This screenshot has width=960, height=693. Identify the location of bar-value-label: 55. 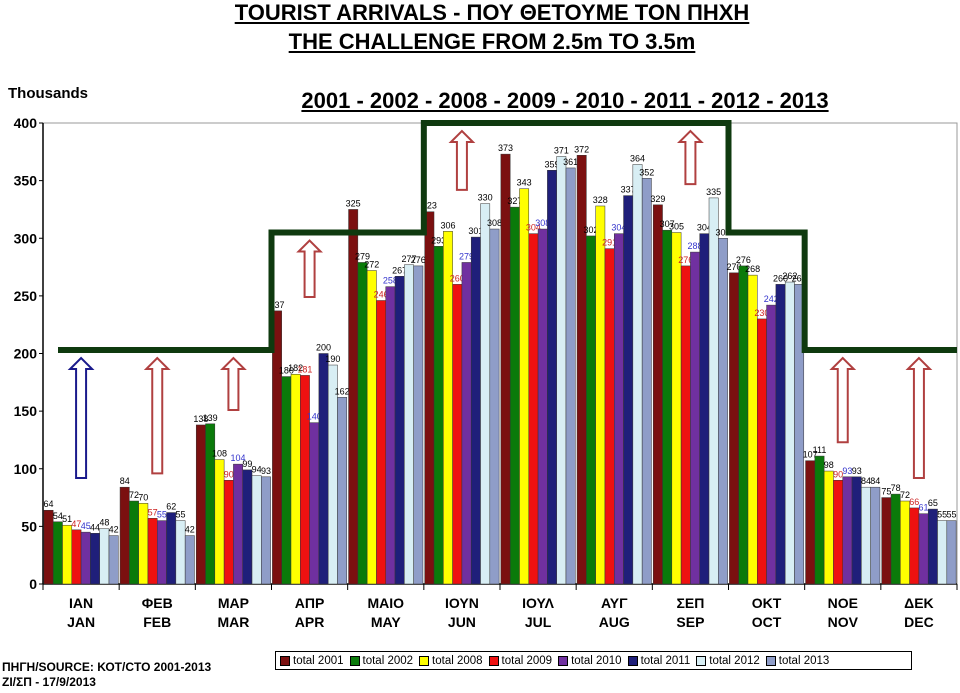
(942, 515).